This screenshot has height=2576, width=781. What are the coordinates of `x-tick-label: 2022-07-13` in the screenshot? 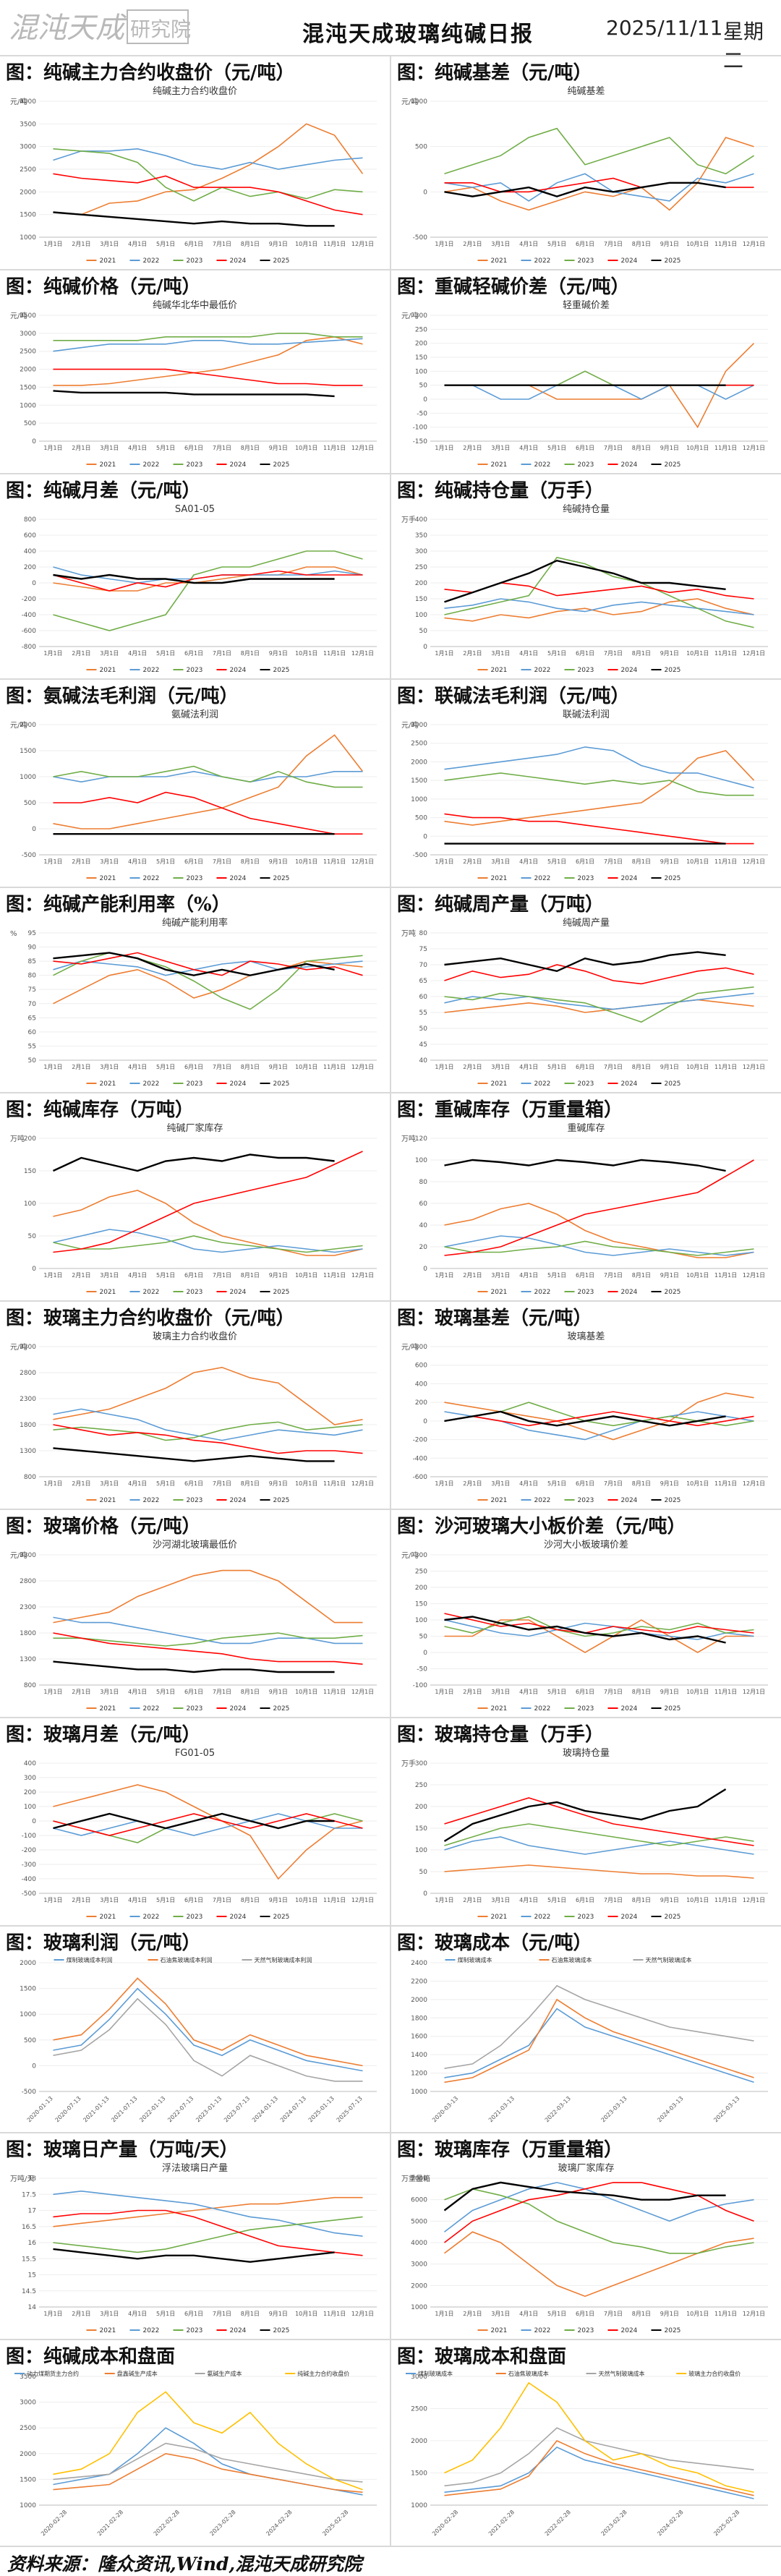 It's located at (180, 2109).